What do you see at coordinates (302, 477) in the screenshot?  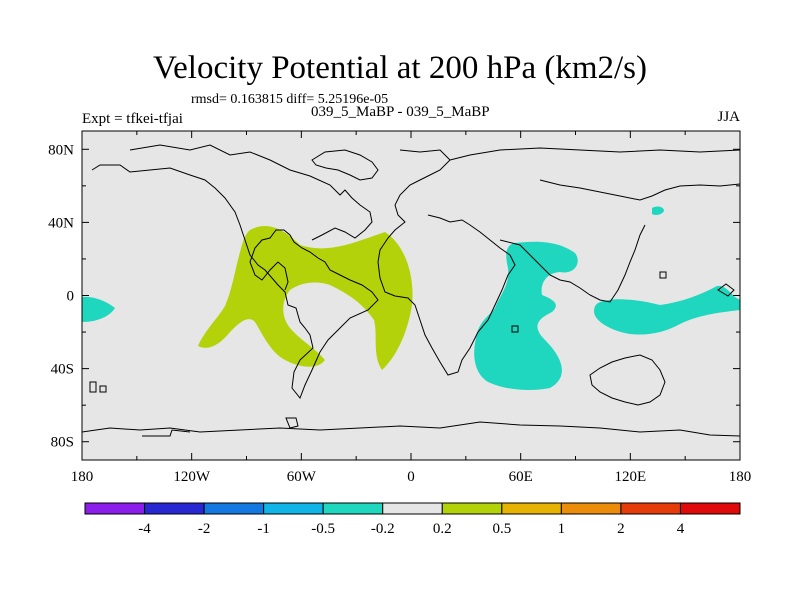 I see `lon-tick-label: 60W` at bounding box center [302, 477].